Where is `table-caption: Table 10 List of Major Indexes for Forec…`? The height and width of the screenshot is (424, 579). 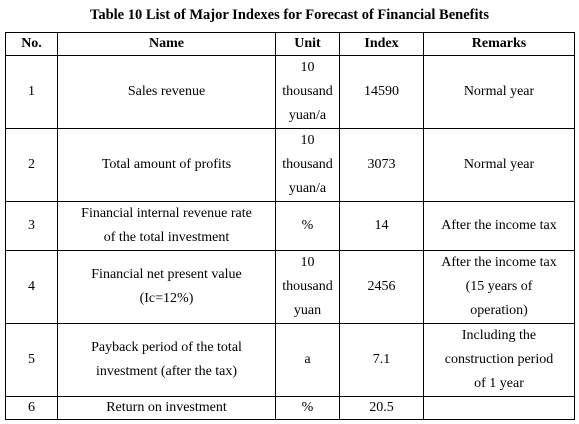
table-caption: Table 10 List of Major Indexes for Forec… is located at coordinates (289, 15).